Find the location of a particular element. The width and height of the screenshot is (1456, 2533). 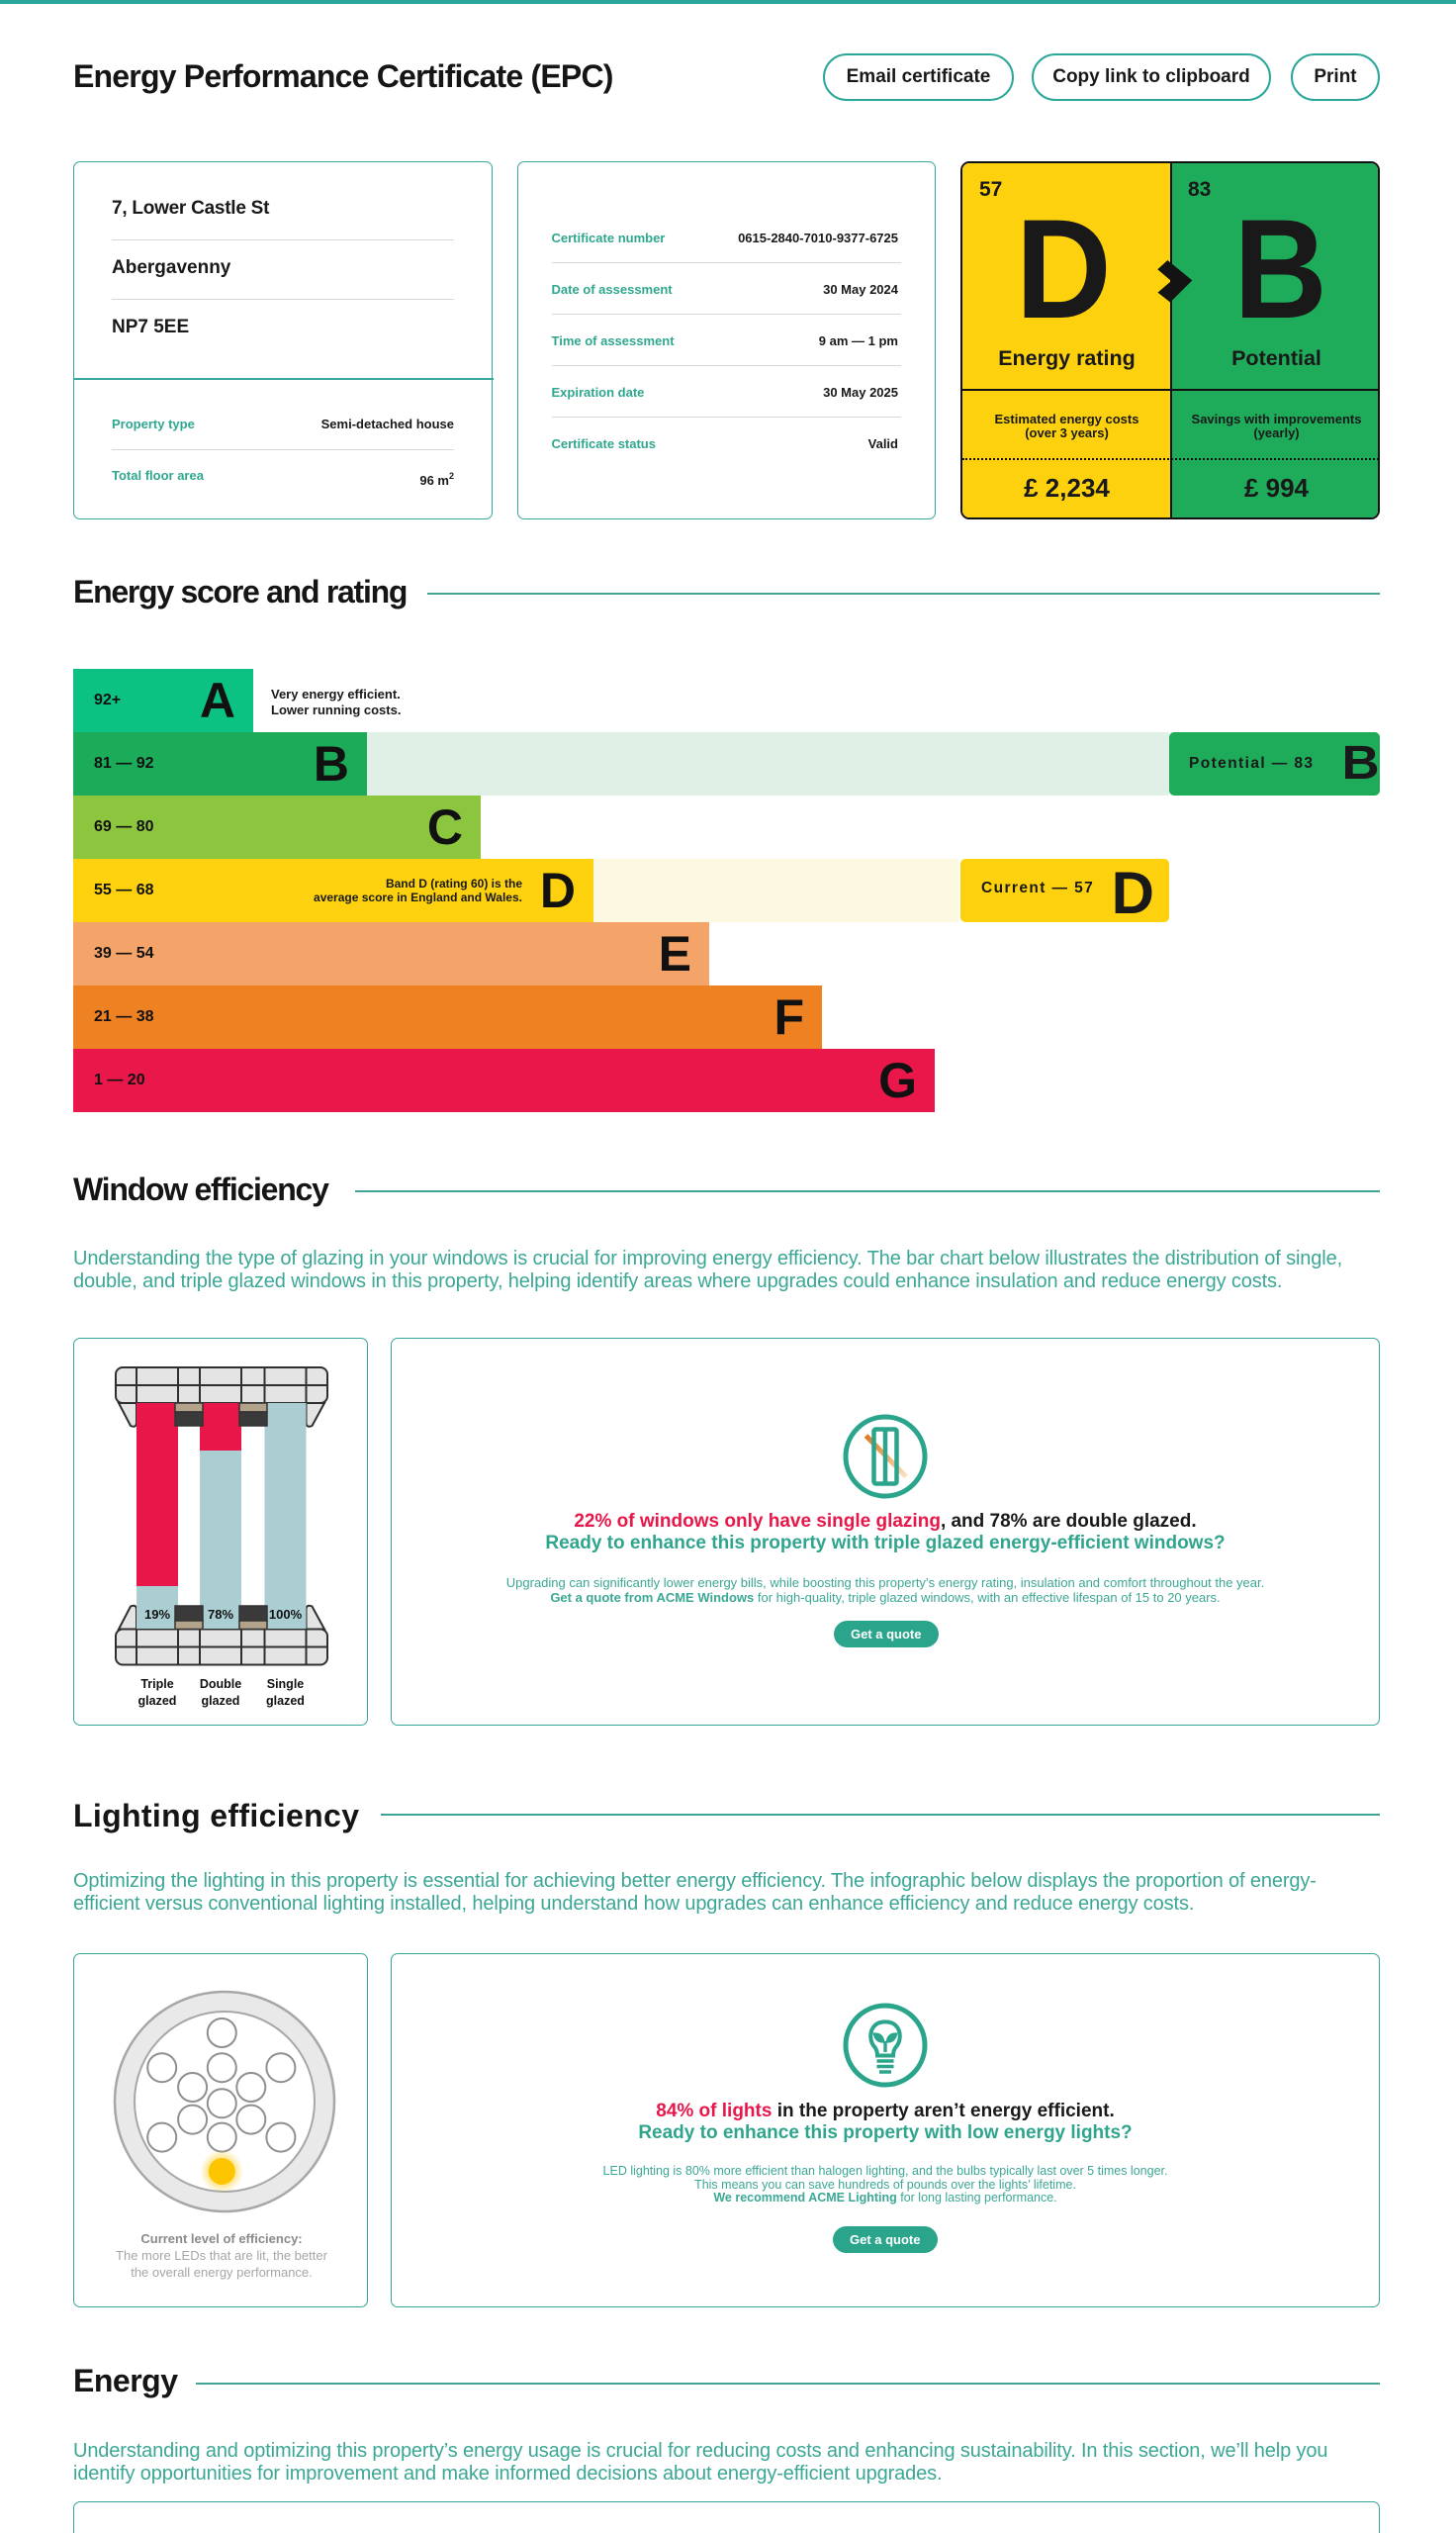

svg-text: 78% is located at coordinates (220, 1614).